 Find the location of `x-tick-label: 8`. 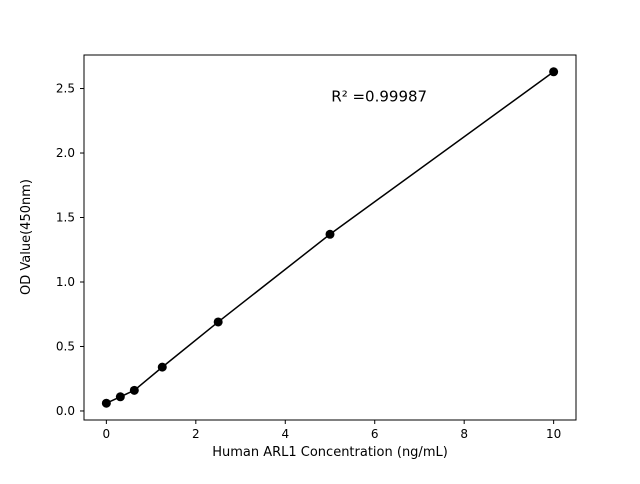

x-tick-label: 8 is located at coordinates (464, 434).